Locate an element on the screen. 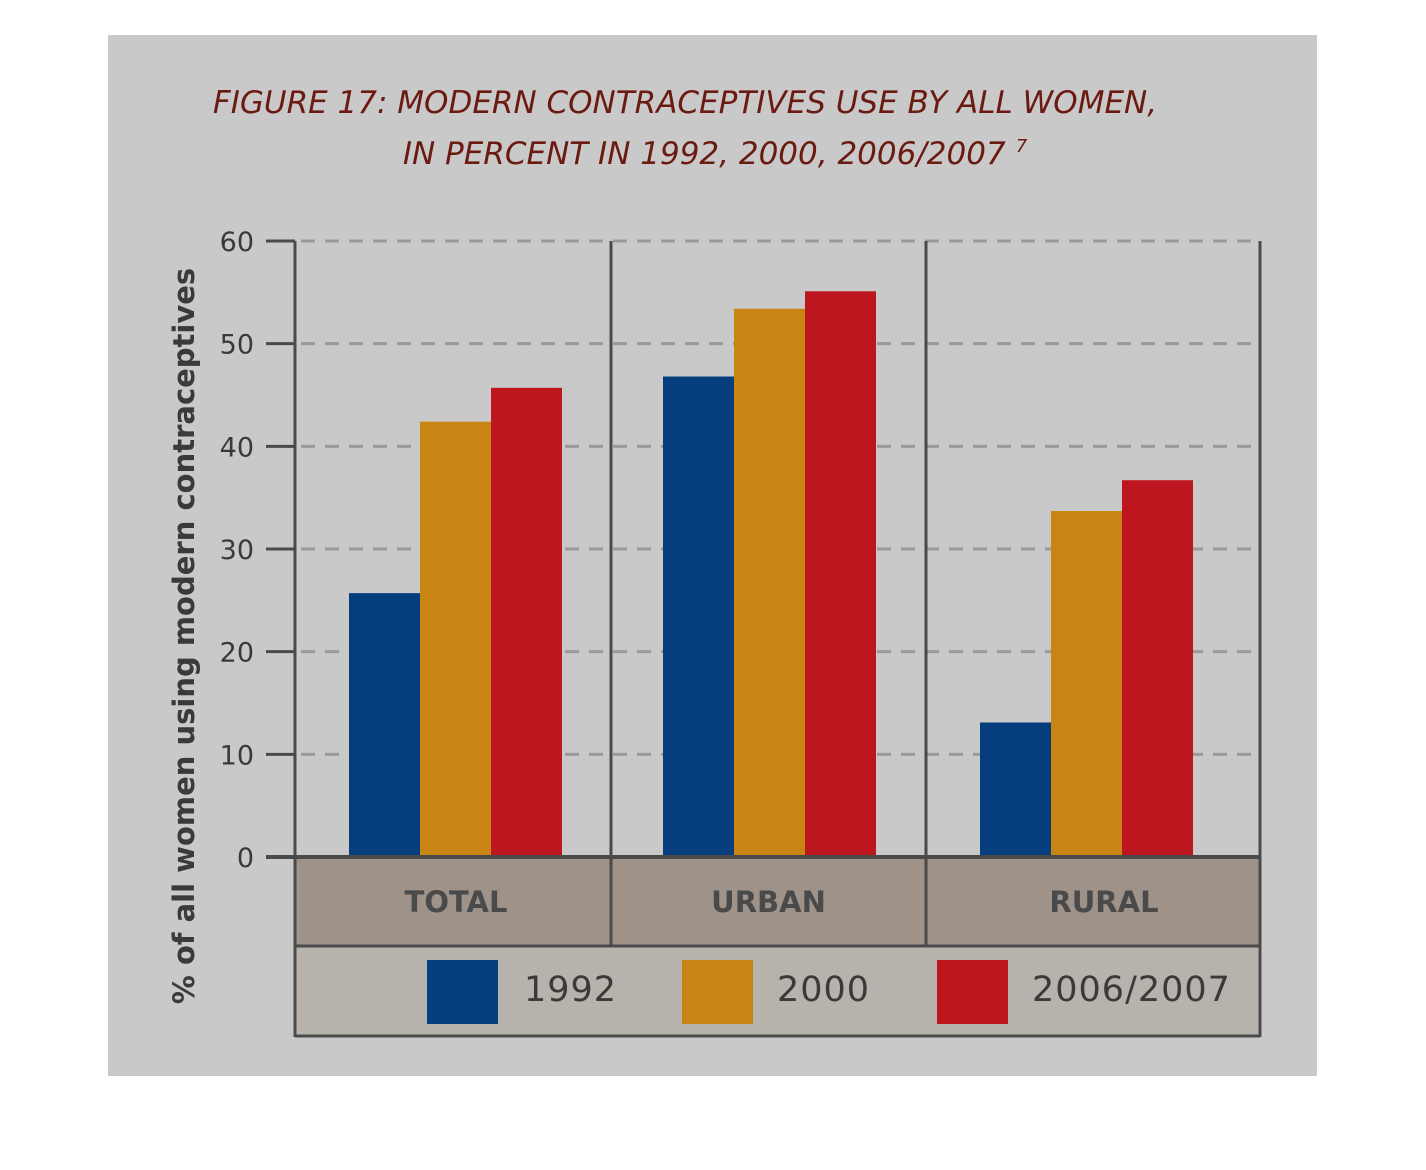  title-line-2-text: IN PERCENT IN 1992, 2000, 2006/2007 is located at coordinates (704, 154).